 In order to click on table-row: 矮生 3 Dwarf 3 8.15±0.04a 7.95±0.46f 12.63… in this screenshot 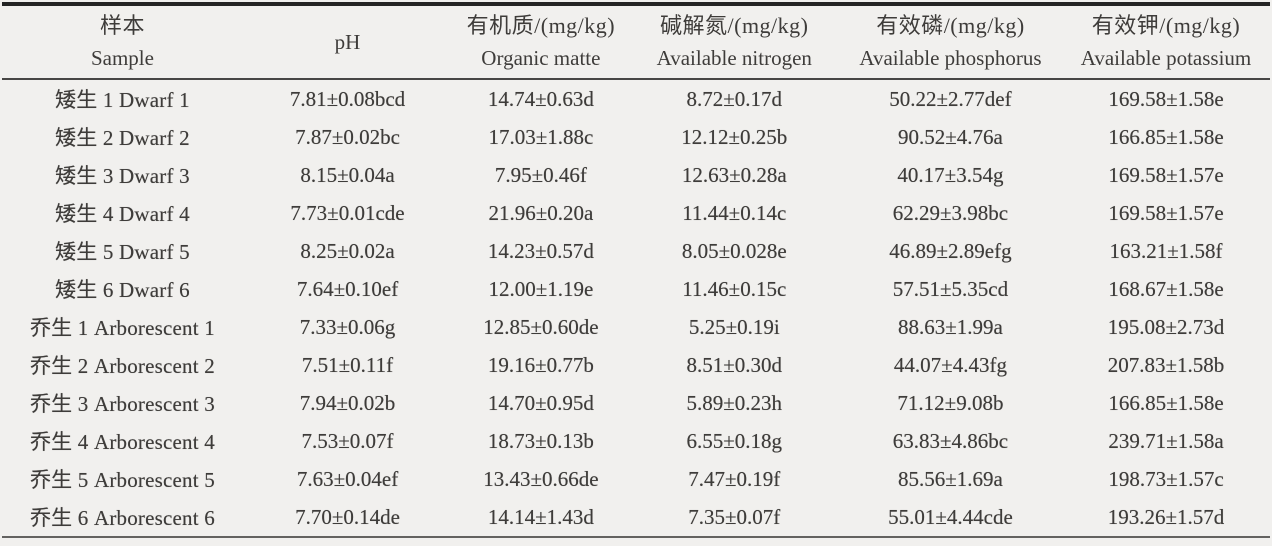, I will do `click(636, 175)`.